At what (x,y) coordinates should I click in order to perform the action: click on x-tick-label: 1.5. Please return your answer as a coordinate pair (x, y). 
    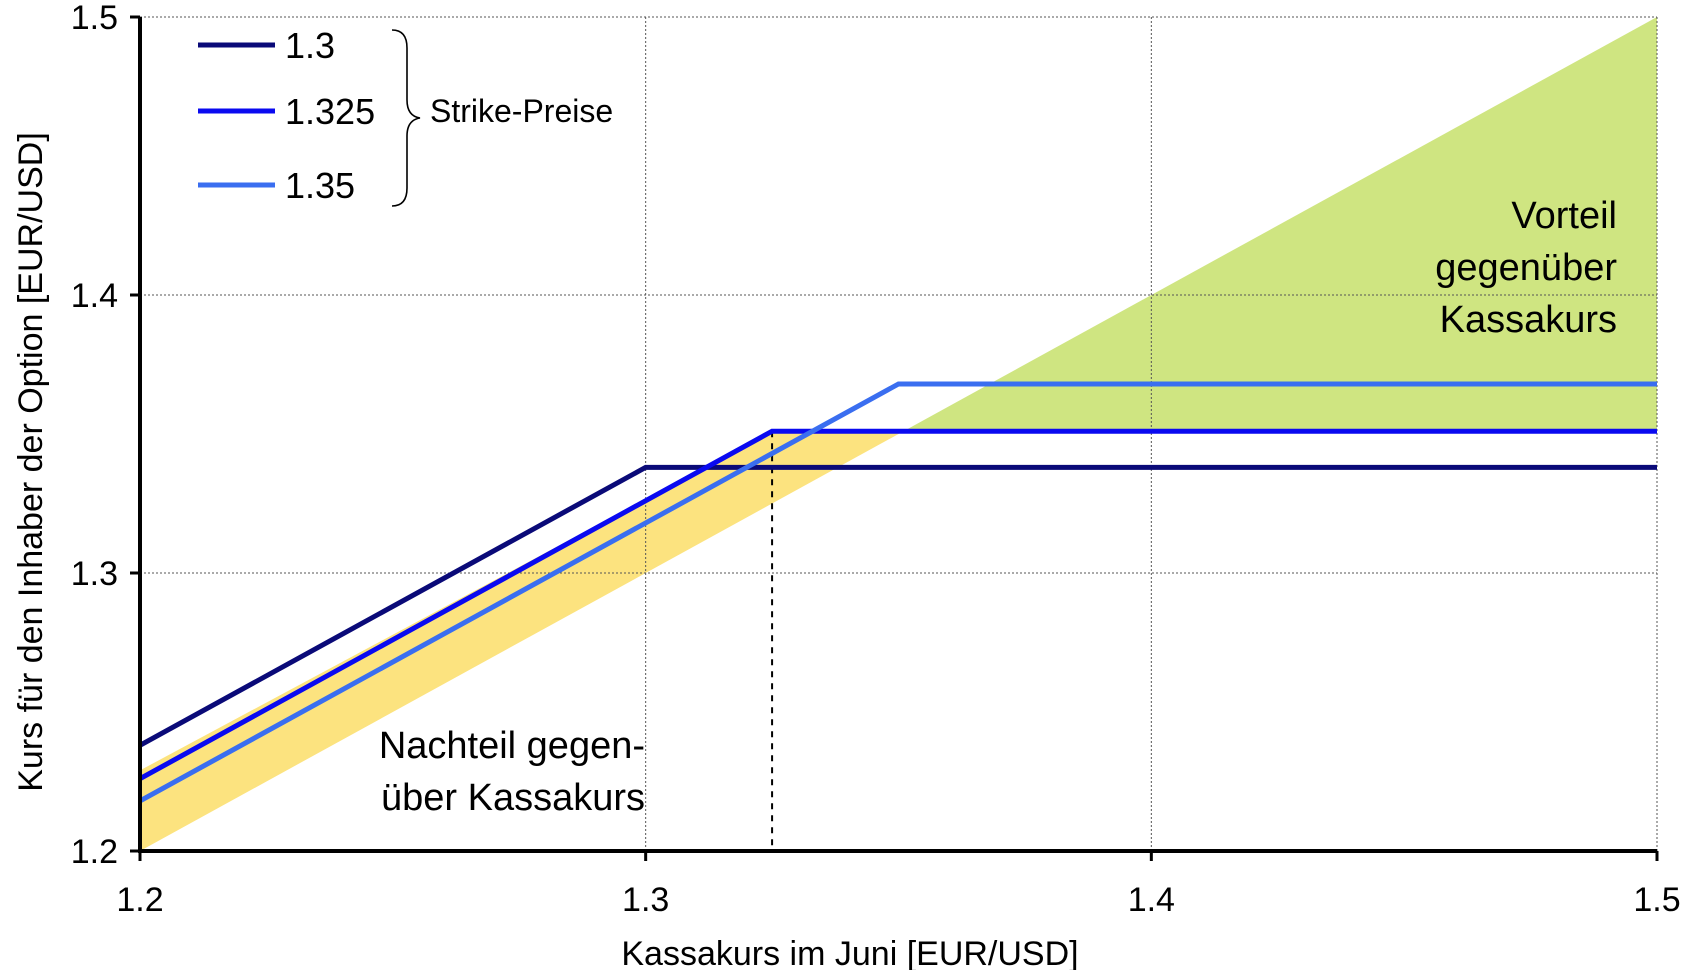
    Looking at the image, I should click on (1656, 900).